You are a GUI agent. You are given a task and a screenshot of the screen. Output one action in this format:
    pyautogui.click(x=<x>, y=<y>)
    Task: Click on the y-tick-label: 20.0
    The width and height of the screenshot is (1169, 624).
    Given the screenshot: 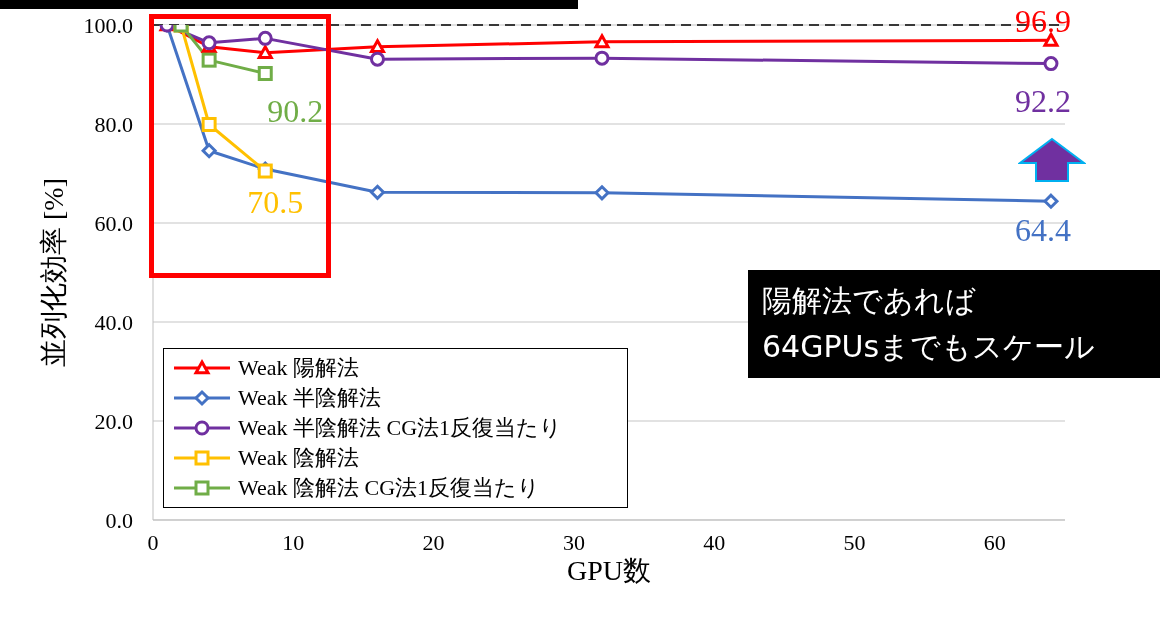 What is the action you would take?
    pyautogui.click(x=113, y=421)
    